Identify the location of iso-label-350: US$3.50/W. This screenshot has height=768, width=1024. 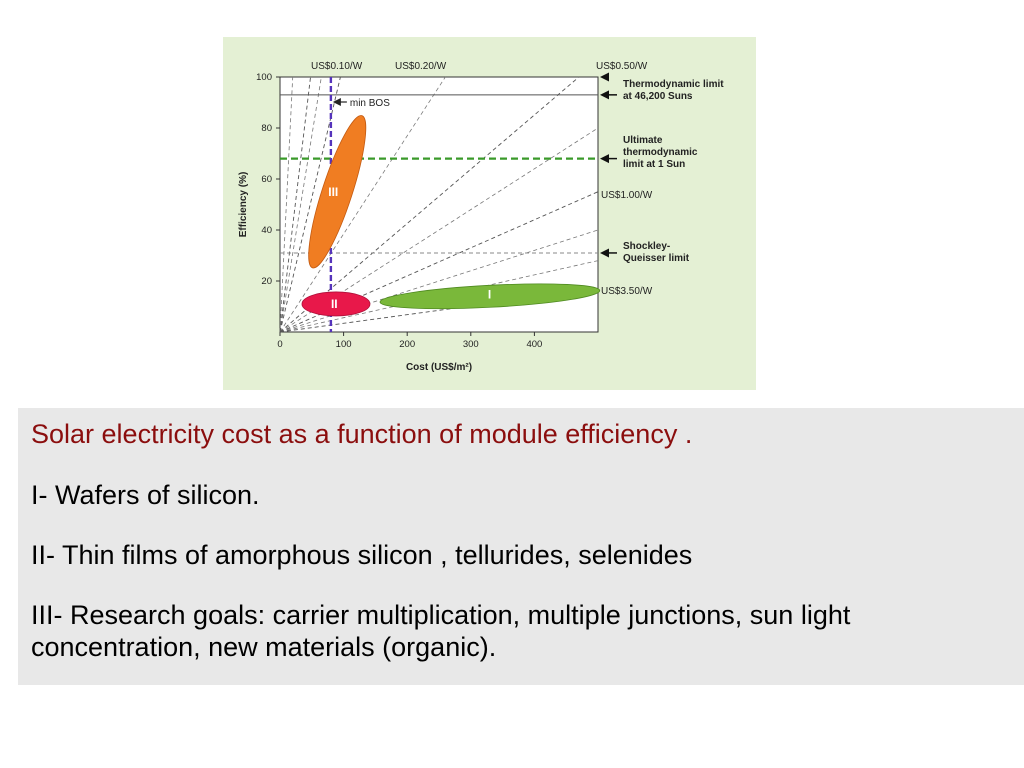
(627, 291).